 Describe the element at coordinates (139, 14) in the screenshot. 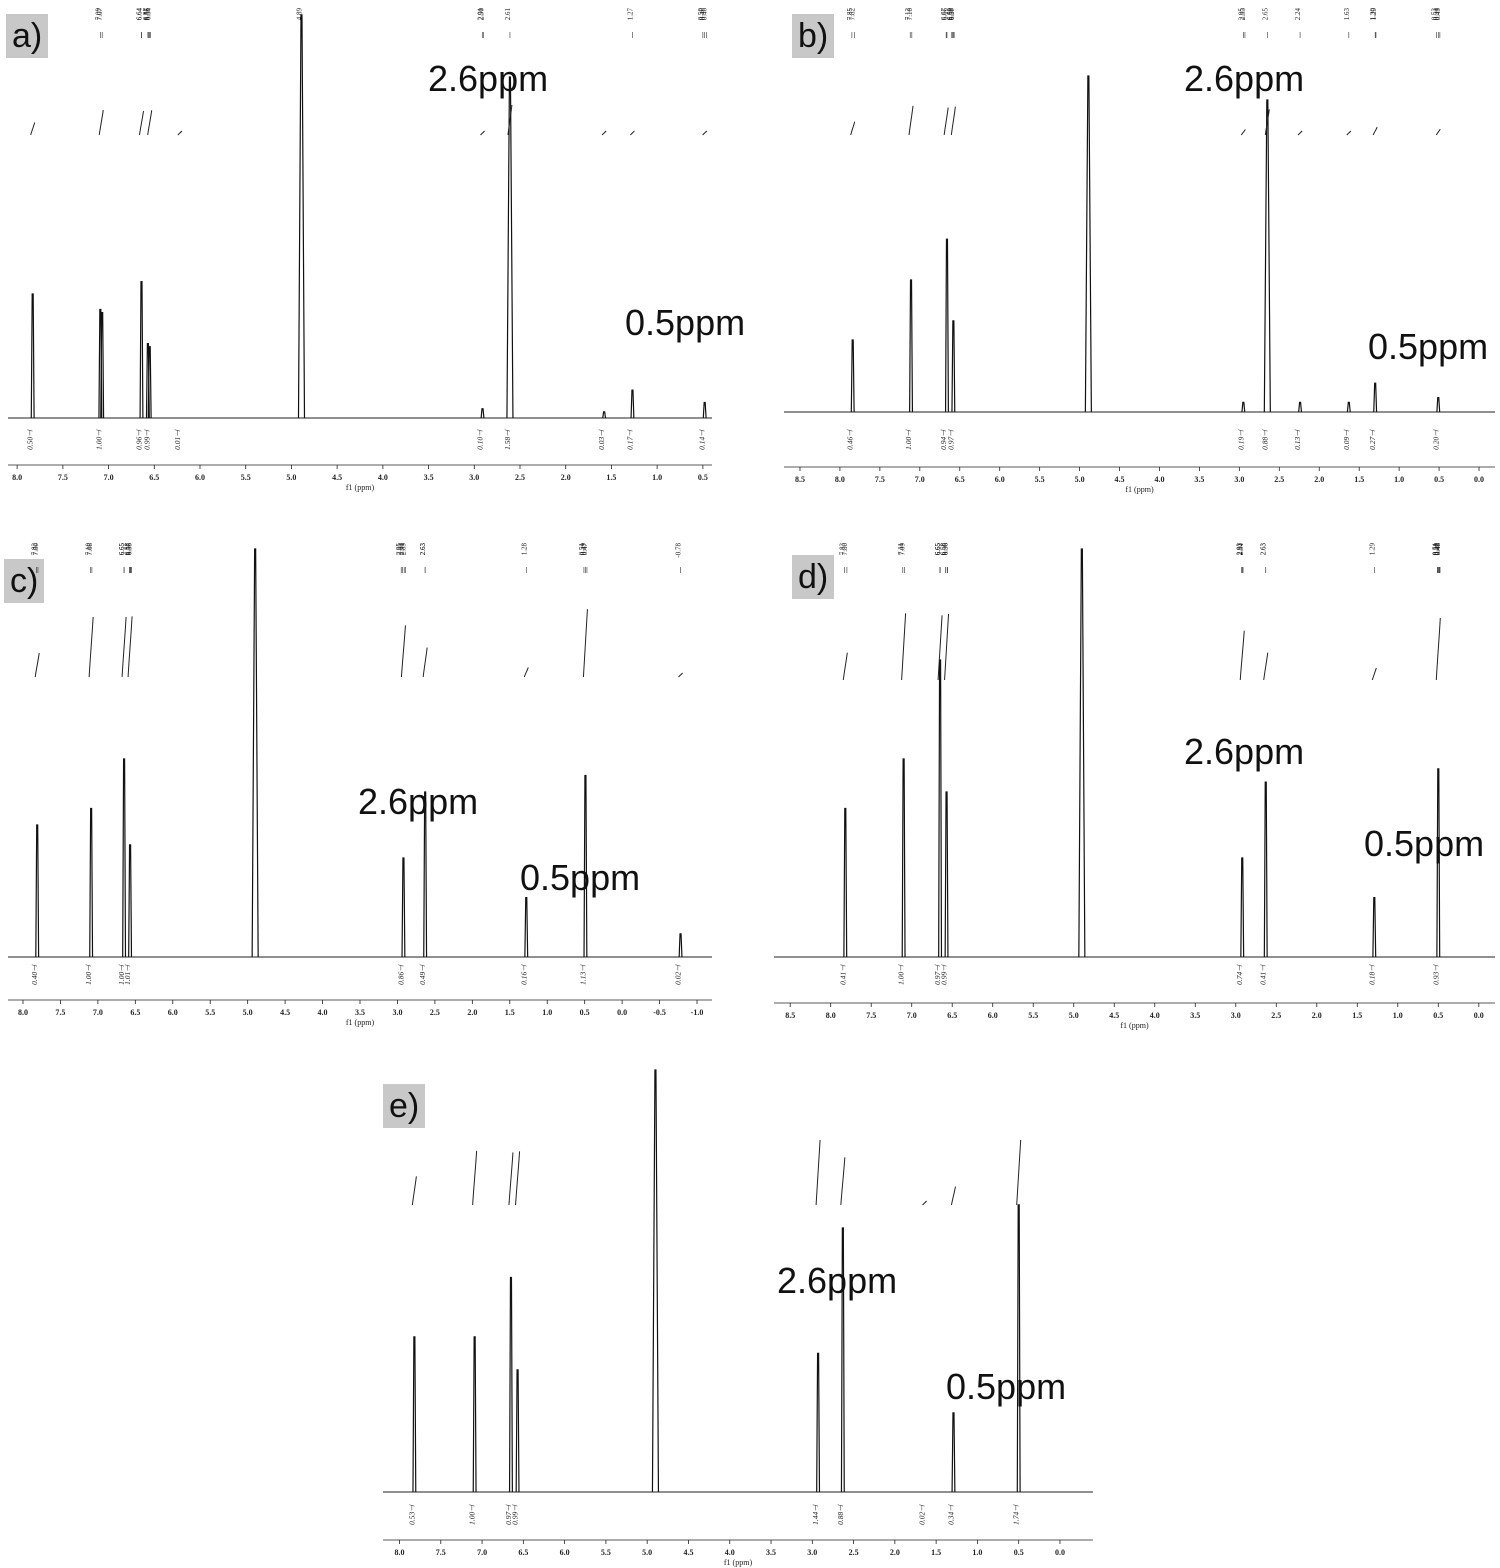

I see `peak-shift-label: 6.64` at that location.